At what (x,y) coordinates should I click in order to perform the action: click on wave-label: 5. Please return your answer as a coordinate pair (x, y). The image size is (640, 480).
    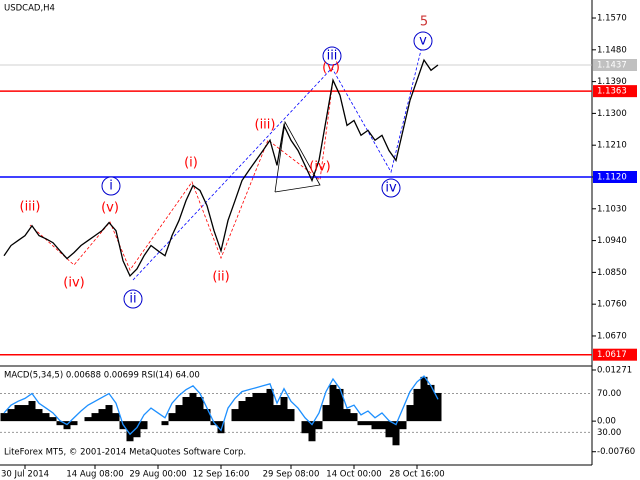
    Looking at the image, I should click on (424, 22).